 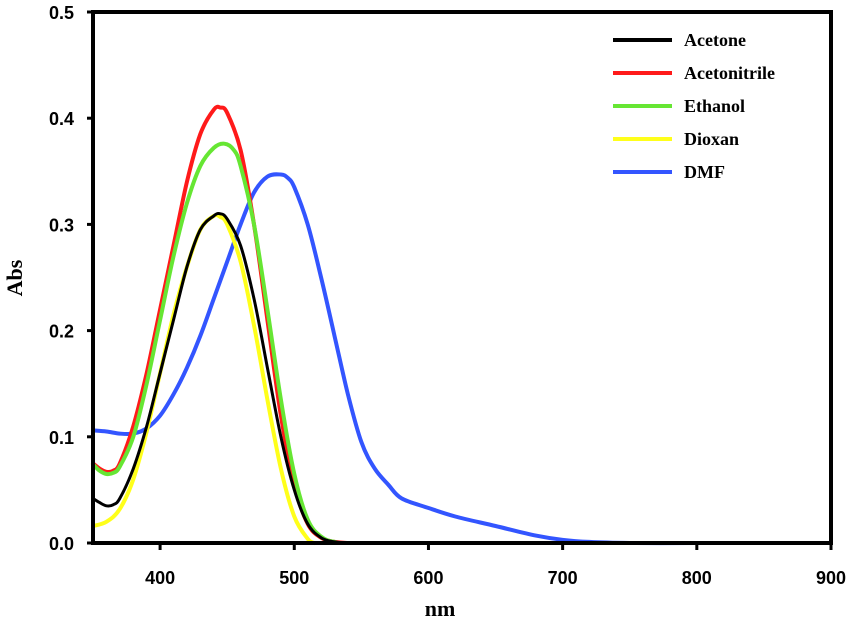 I want to click on x-tick-label: 900, so click(x=831, y=578).